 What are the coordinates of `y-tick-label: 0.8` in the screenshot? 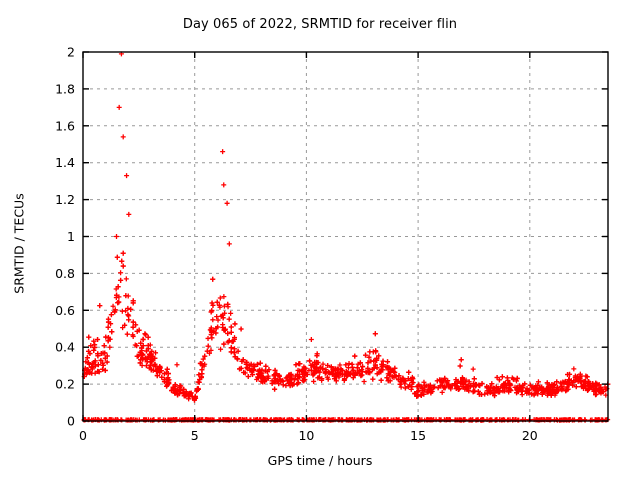 It's located at (65, 273).